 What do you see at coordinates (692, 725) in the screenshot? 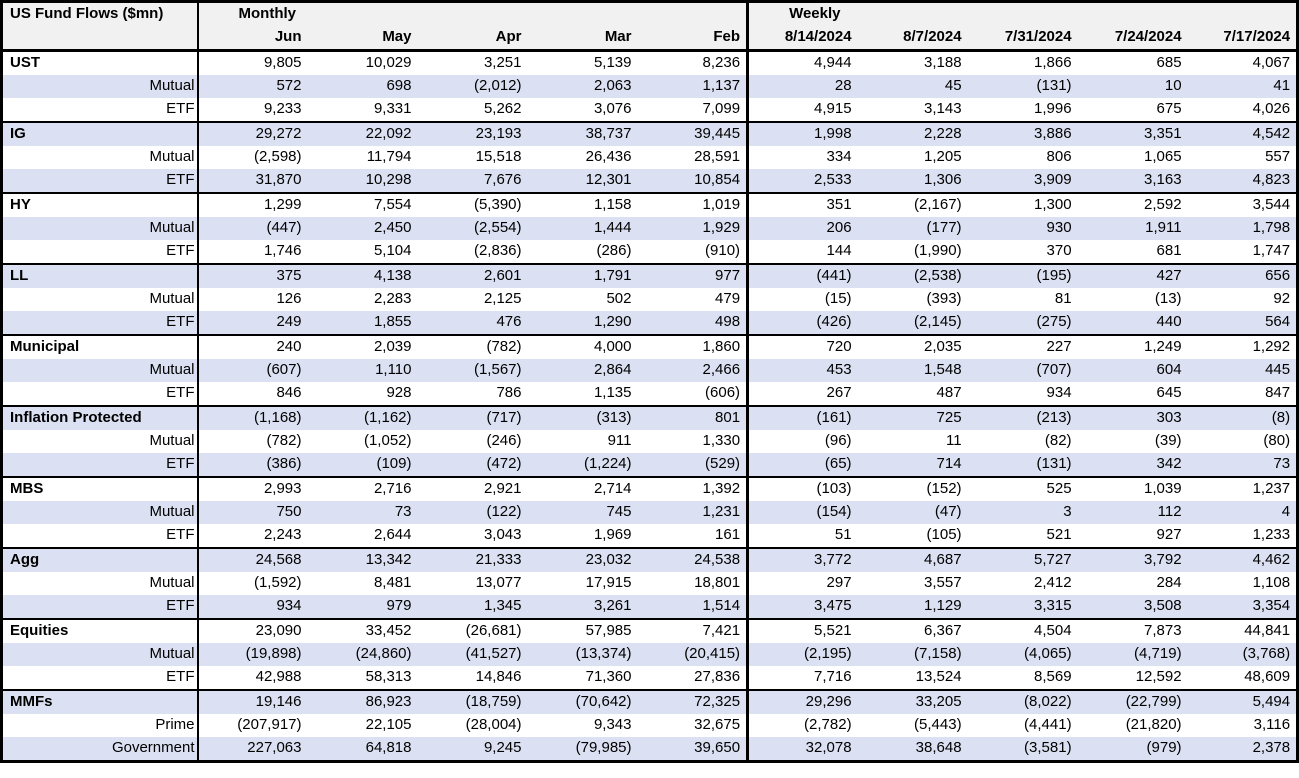
I see `value-cell: 32,675` at bounding box center [692, 725].